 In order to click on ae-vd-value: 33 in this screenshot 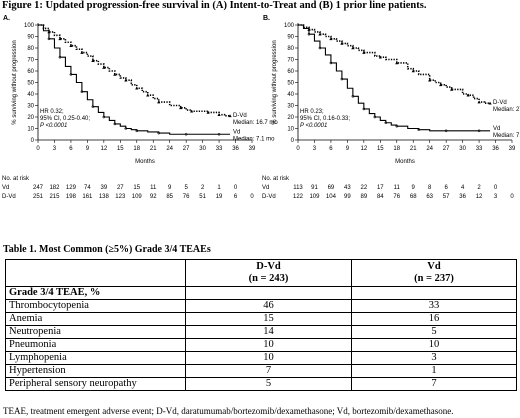, I will do `click(434, 306)`.